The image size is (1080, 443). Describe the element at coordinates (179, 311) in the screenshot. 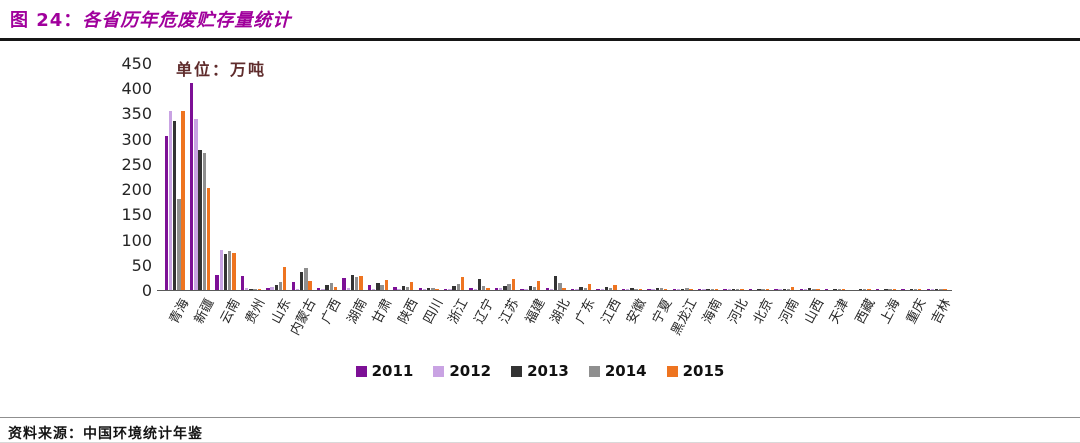

I see `x-axis-label: 青海` at that location.